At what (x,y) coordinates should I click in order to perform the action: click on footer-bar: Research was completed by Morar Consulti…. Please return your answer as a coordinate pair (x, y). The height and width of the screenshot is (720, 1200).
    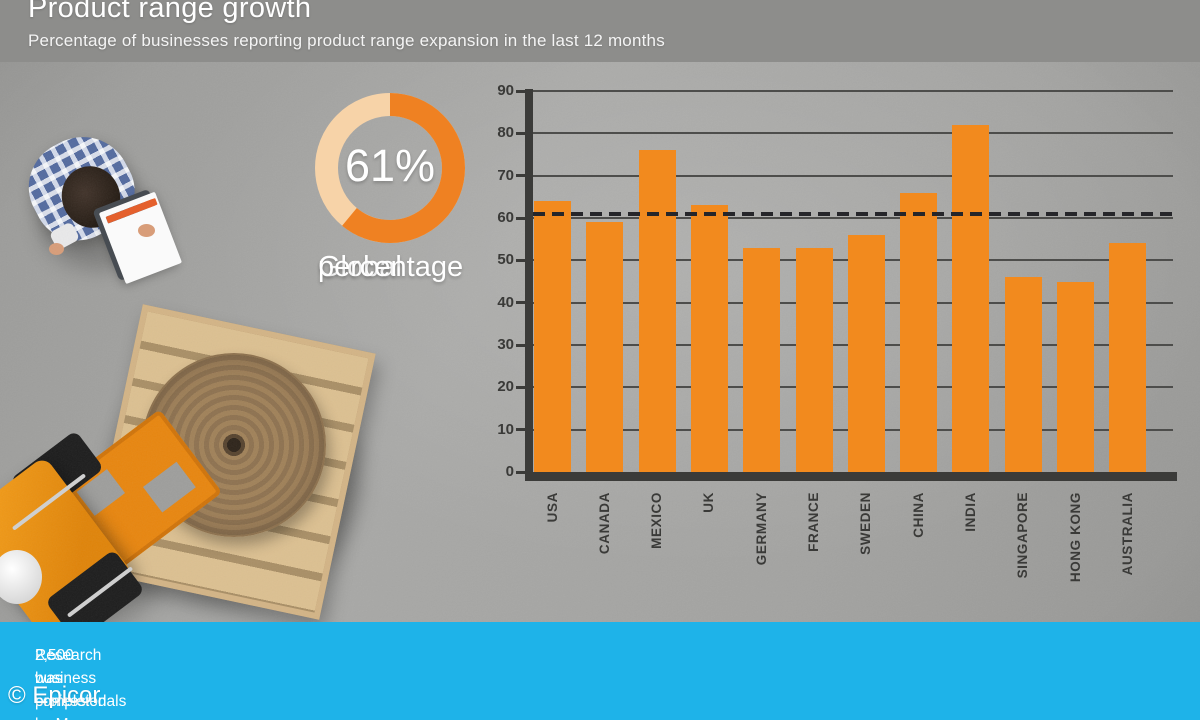
    Looking at the image, I should click on (600, 671).